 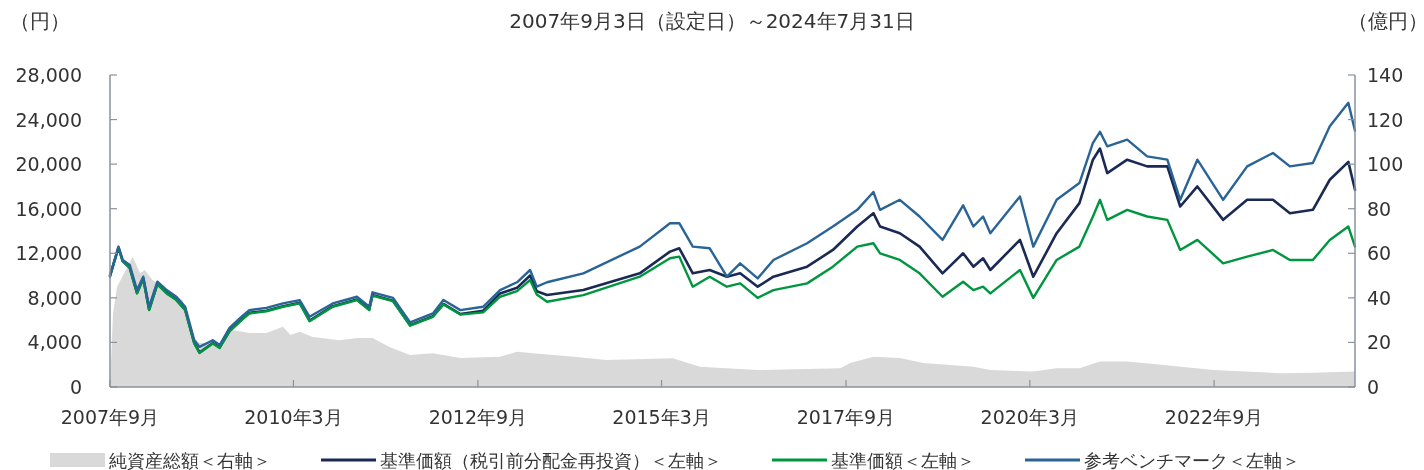 I want to click on y-axis-title: （円）, so click(x=40, y=21).